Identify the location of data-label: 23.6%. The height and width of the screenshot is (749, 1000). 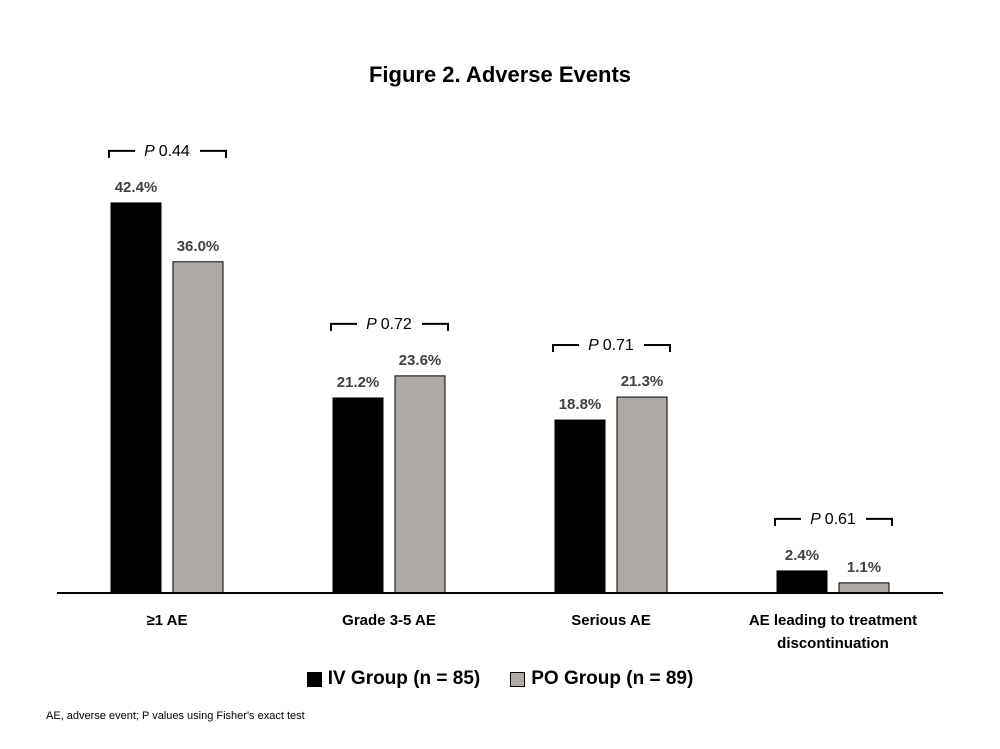
(420, 360).